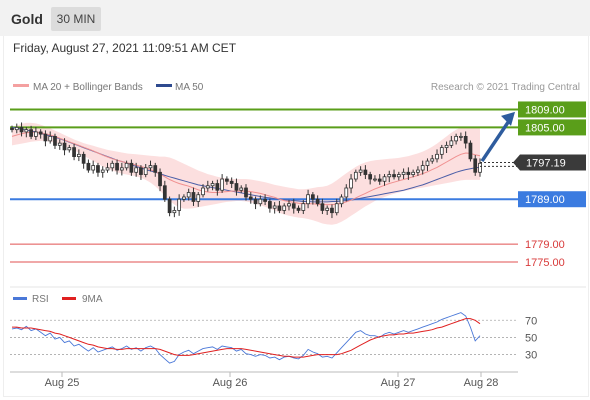 The image size is (590, 400). I want to click on rsi-tick-30: 30, so click(531, 356).